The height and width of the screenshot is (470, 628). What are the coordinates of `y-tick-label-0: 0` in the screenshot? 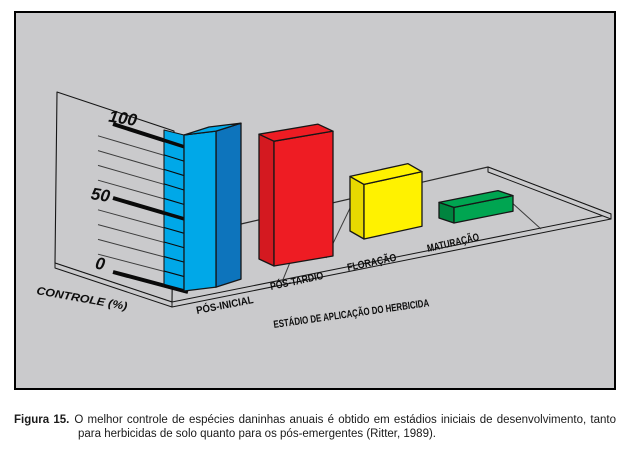 It's located at (100, 264).